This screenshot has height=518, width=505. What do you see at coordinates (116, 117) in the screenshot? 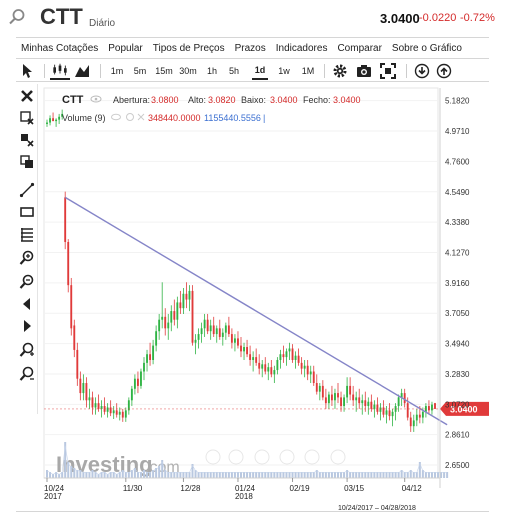
I see `volume-eye-icon` at bounding box center [116, 117].